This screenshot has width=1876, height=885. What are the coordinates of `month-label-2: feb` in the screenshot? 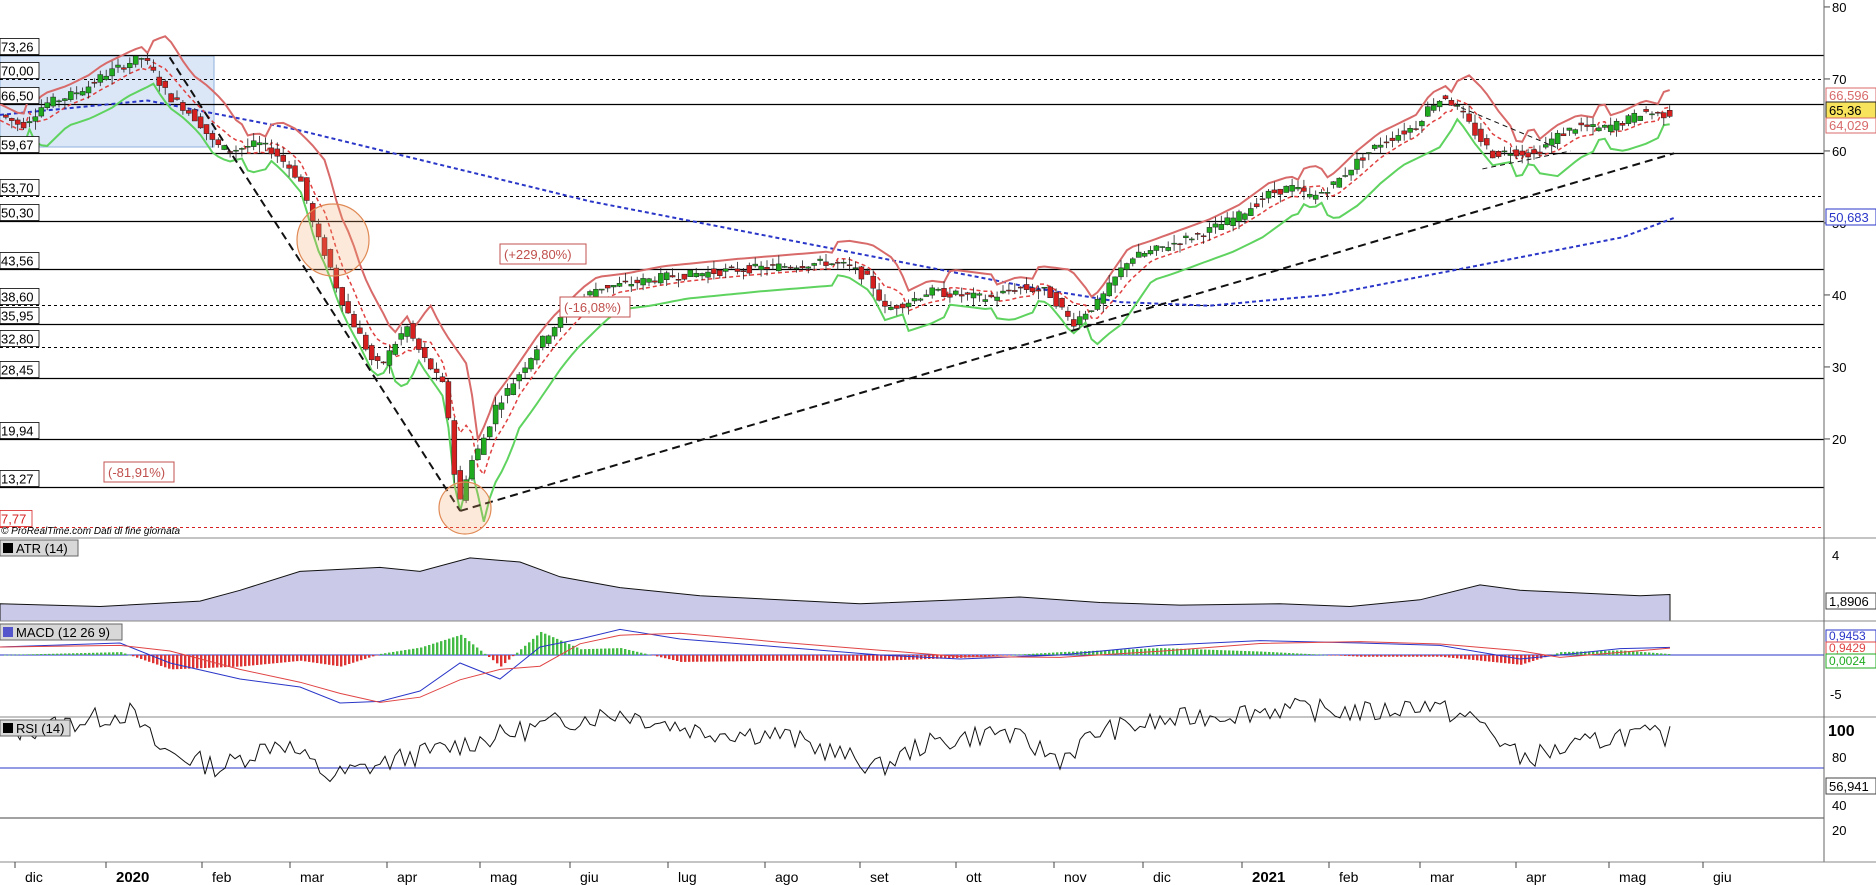 It's located at (222, 877).